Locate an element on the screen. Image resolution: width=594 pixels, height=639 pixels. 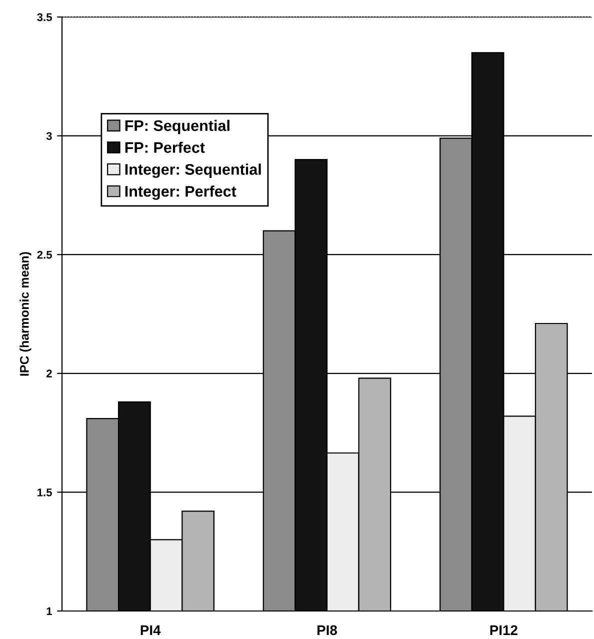
legend-label: FP: Sequential is located at coordinates (177, 127).